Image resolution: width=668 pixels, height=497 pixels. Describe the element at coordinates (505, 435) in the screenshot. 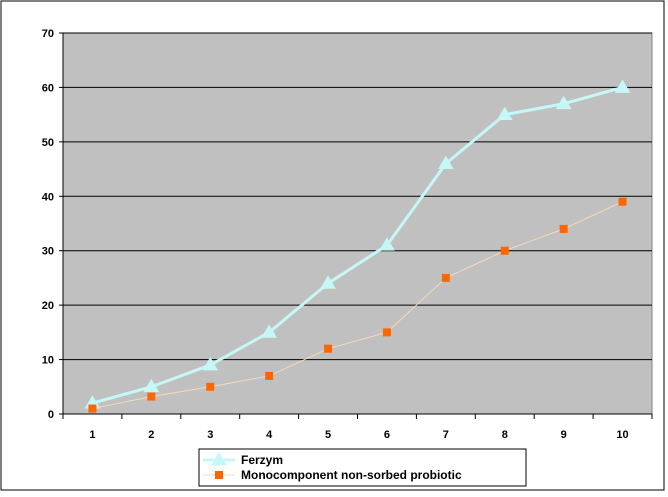

I see `x-tick-label: 8` at that location.